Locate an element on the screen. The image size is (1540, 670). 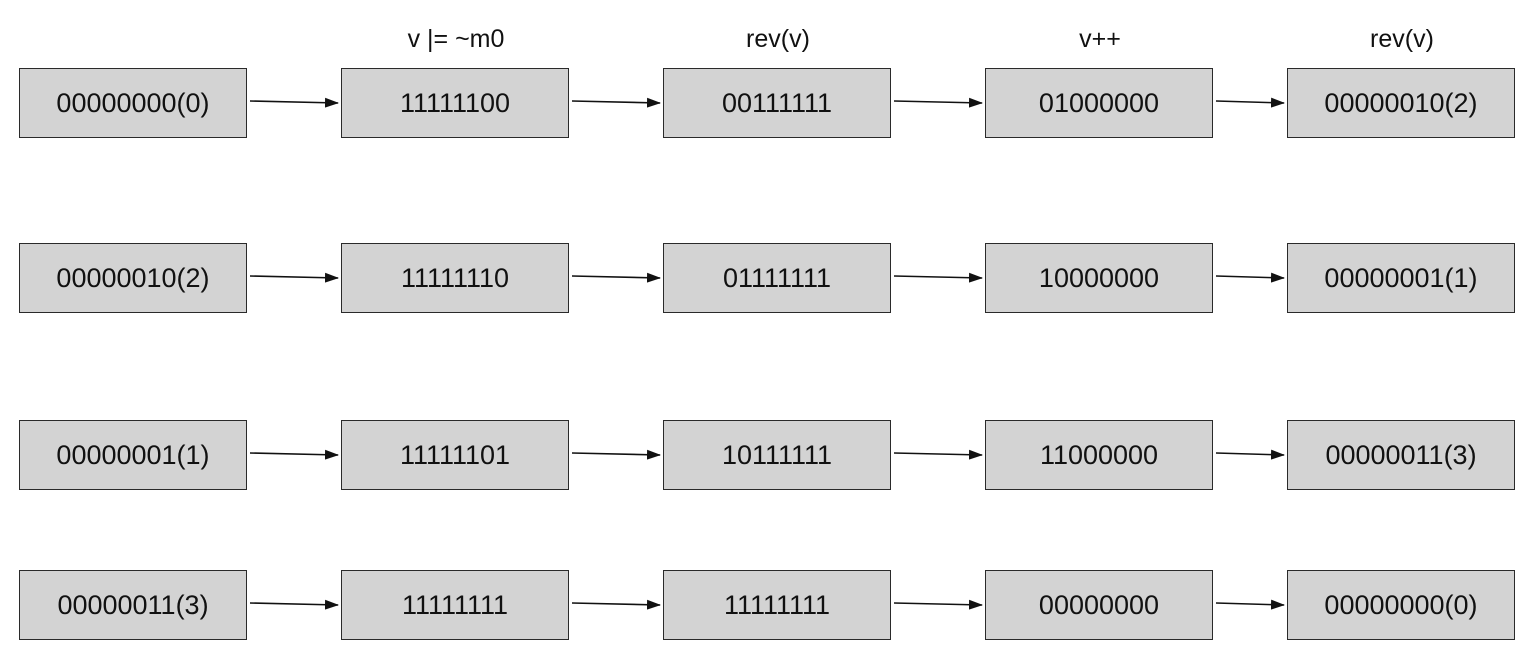
arrow-row1-step4 is located at coordinates (1250, 102).